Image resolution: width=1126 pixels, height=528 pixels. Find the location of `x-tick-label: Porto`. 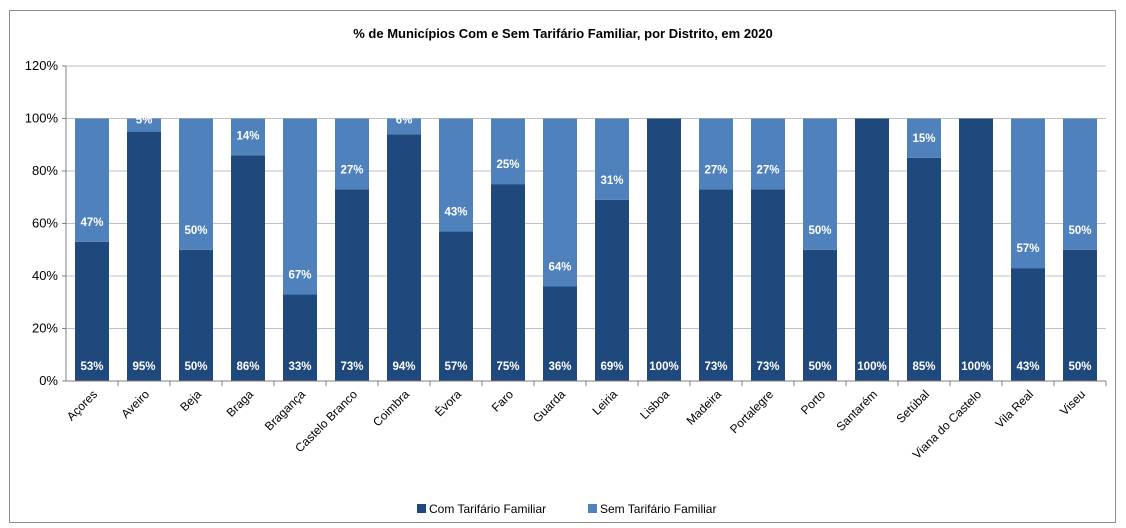

x-tick-label: Porto is located at coordinates (813, 402).